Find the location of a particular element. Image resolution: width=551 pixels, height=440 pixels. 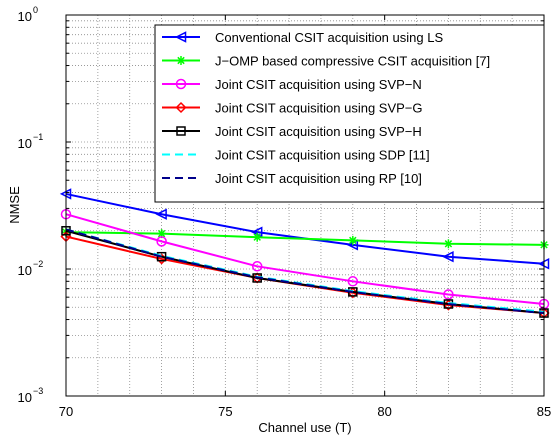

y-tick-label-exponent: −3 is located at coordinates (38, 391).